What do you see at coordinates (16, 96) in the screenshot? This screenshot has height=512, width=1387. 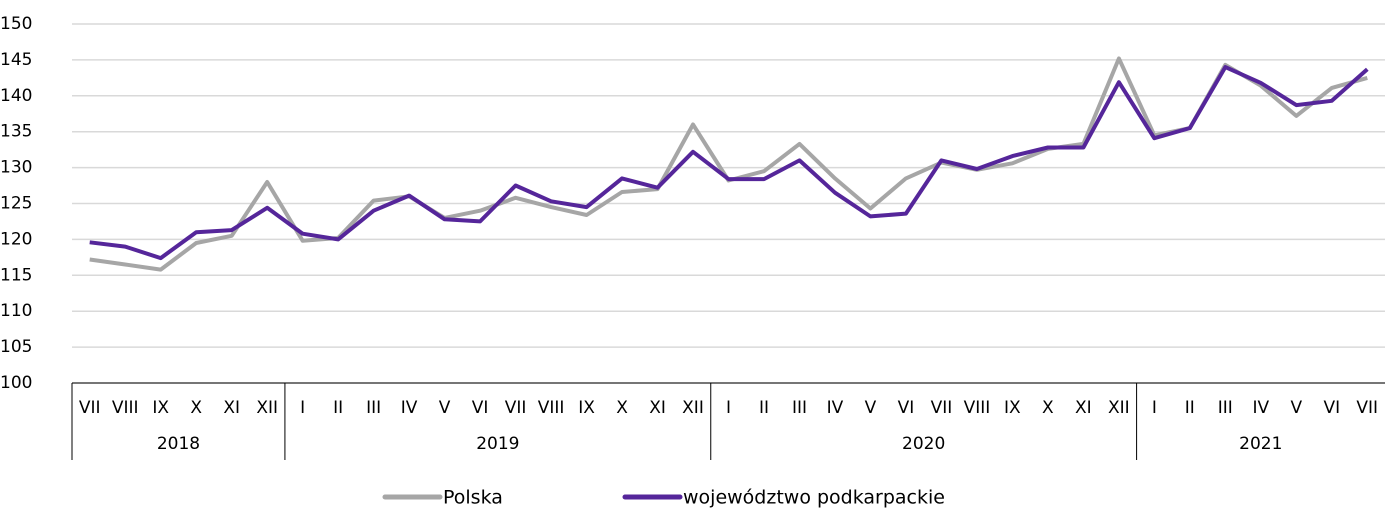 I see `y-tick-label: 140` at bounding box center [16, 96].